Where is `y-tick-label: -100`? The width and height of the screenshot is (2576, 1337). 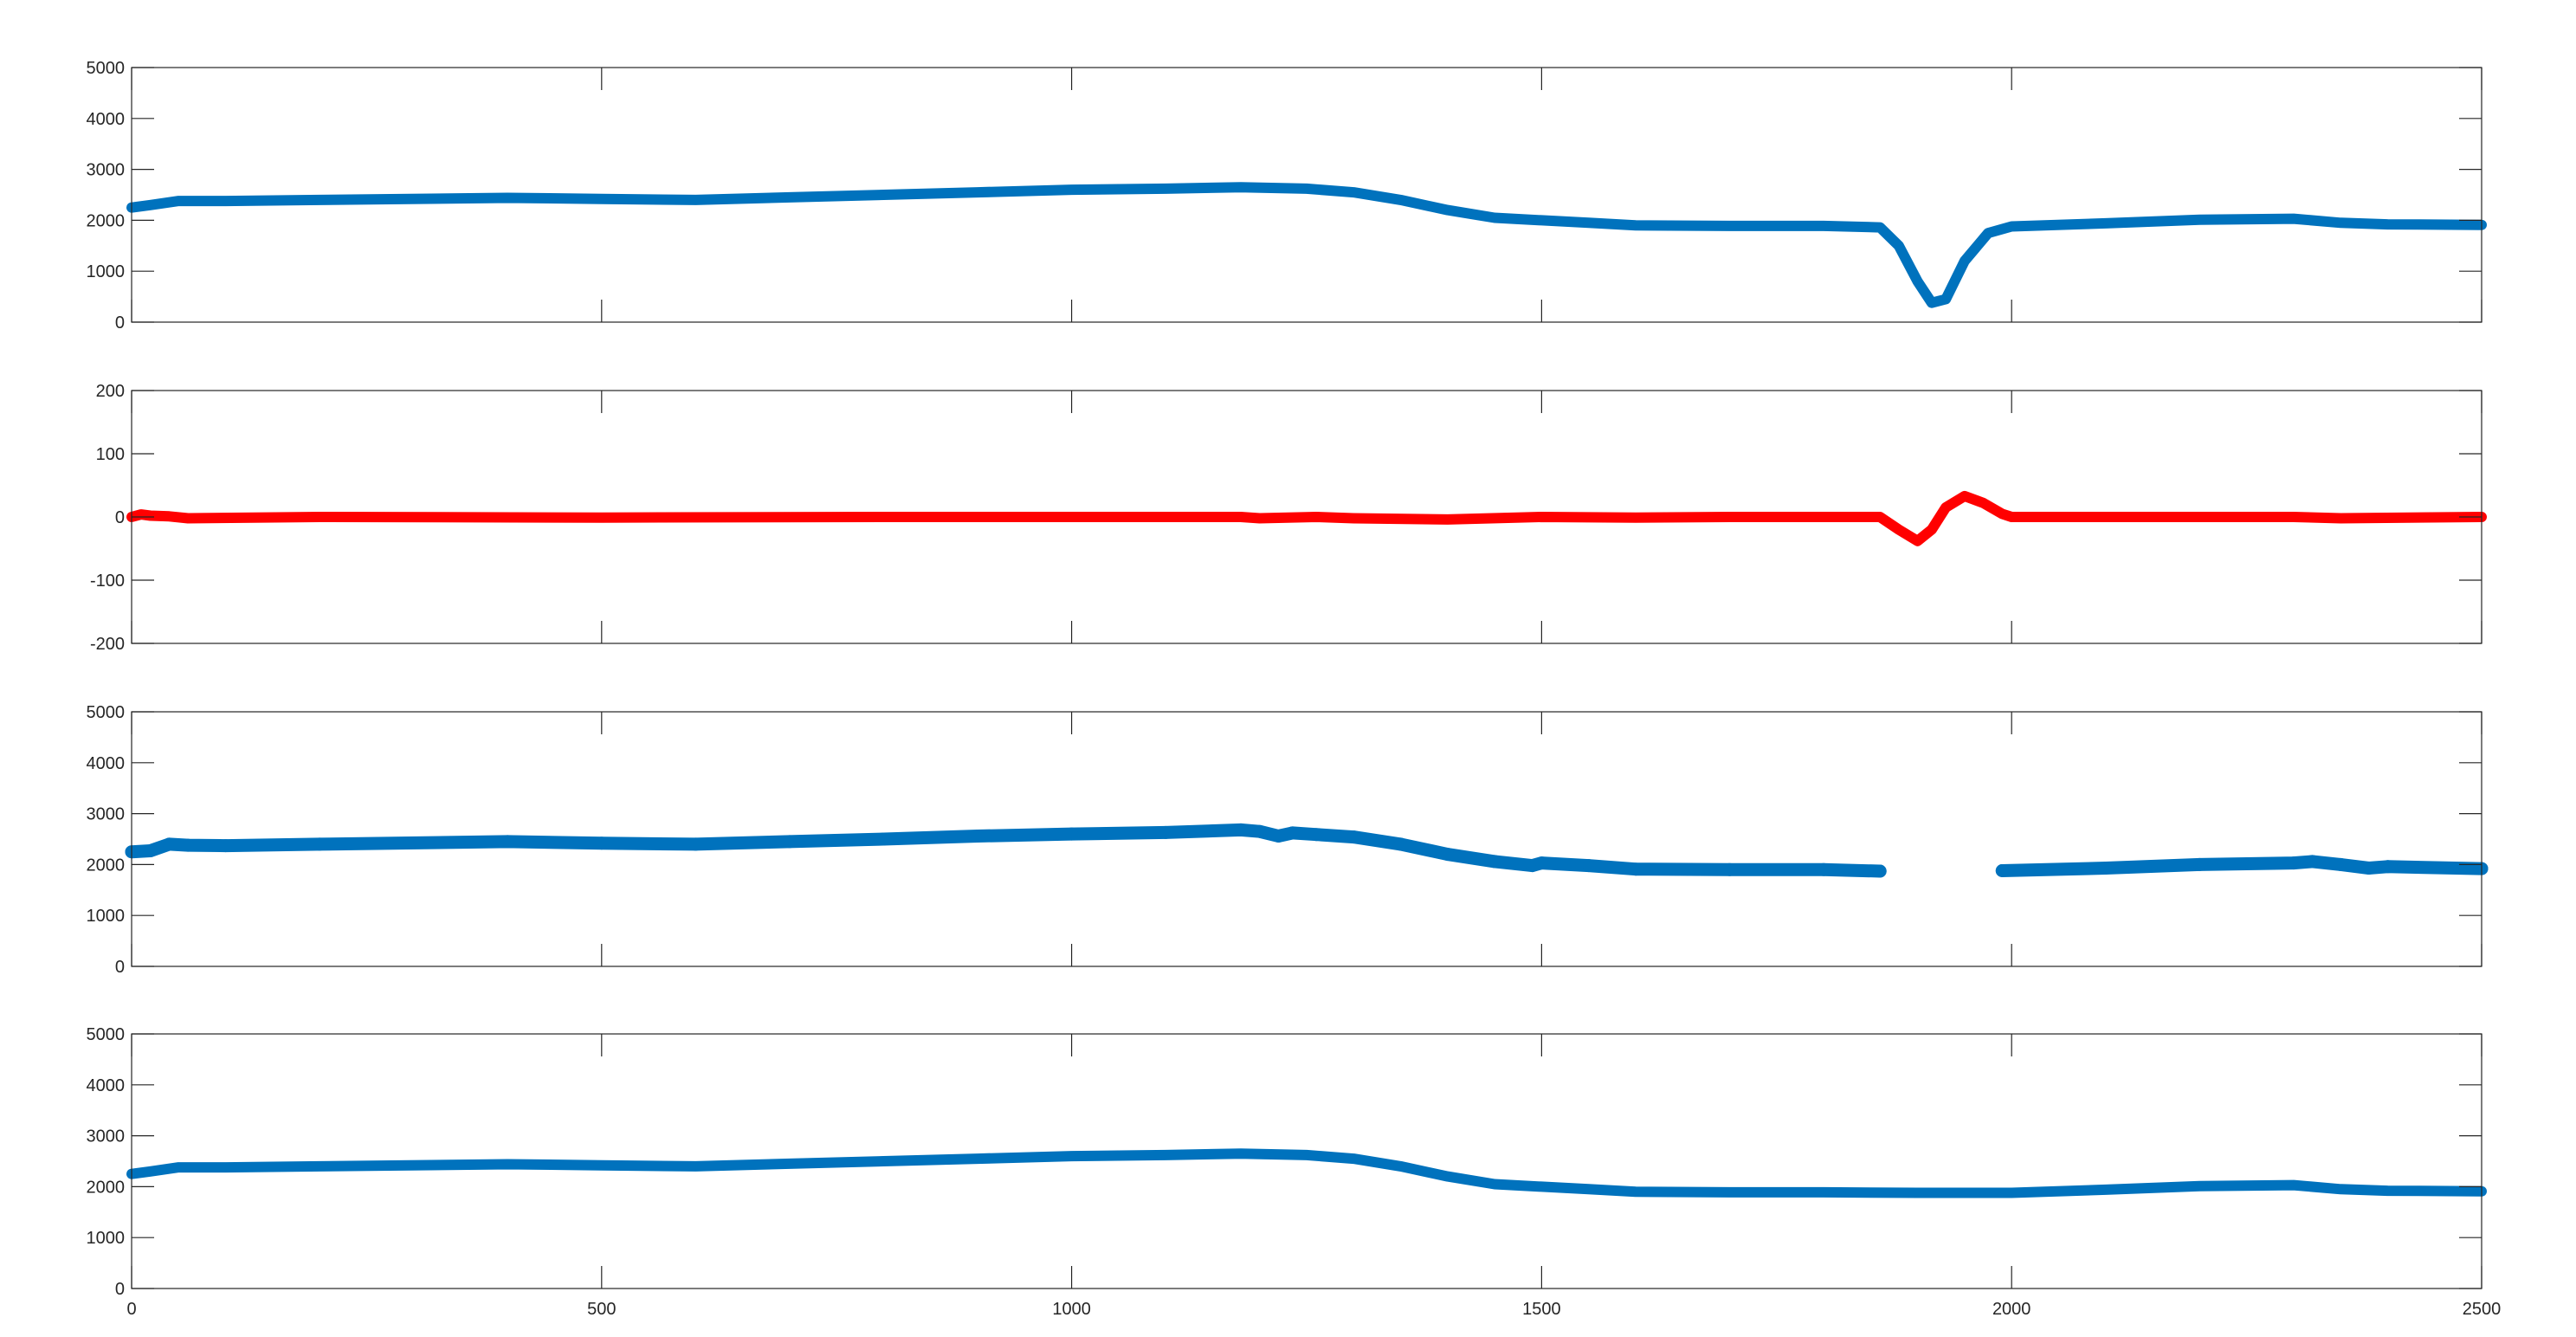 y-tick-label: -100 is located at coordinates (107, 581).